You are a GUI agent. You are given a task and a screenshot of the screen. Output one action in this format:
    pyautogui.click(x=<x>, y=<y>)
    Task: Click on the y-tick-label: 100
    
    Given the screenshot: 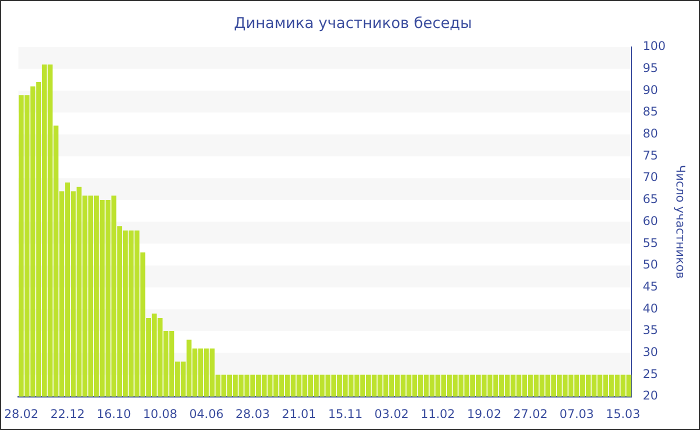 What is the action you would take?
    pyautogui.click(x=654, y=46)
    